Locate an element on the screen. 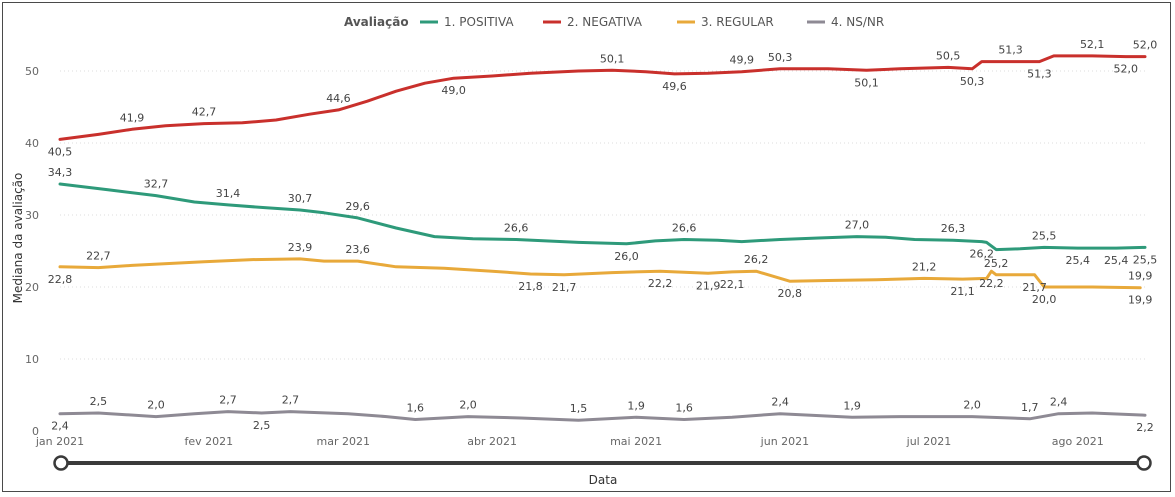 Image resolution: width=1175 pixels, height=497 pixels. x-tick-label: jan 2021 is located at coordinates (59, 441).